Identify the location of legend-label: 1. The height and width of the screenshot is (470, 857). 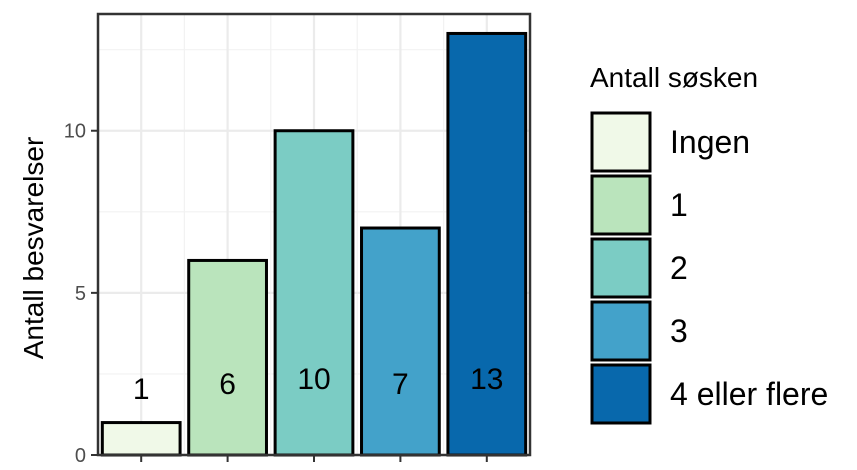
(679, 205).